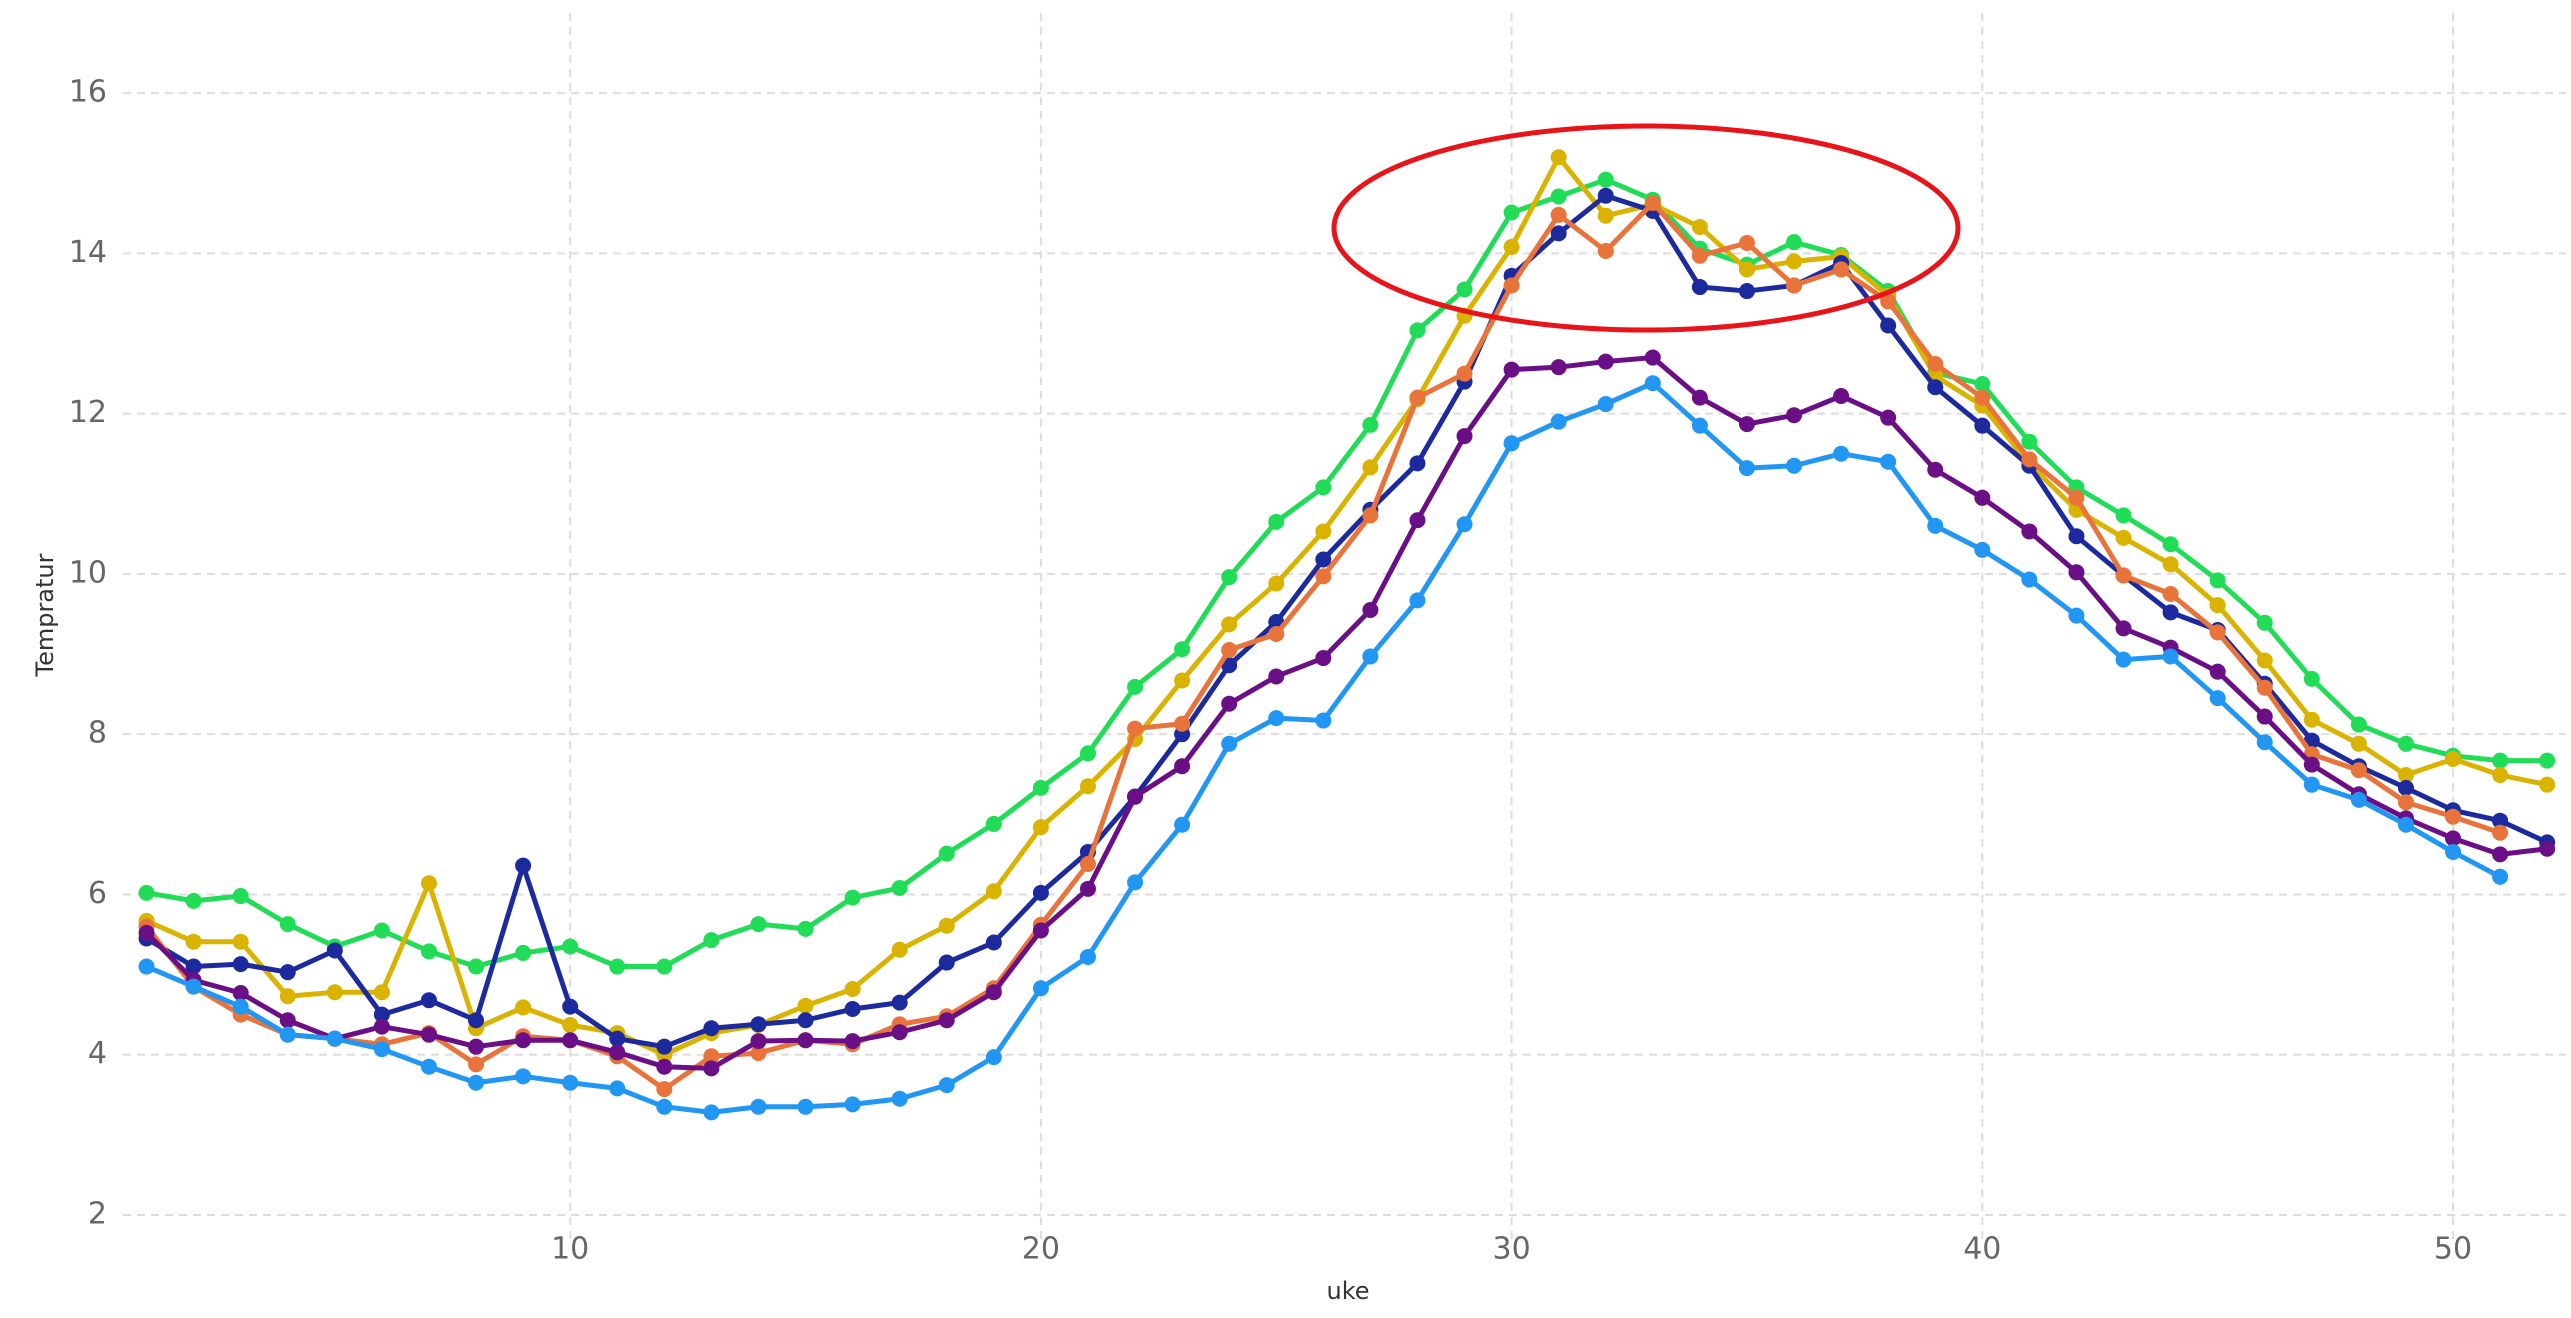 Image resolution: width=2571 pixels, height=1318 pixels. Describe the element at coordinates (97, 893) in the screenshot. I see `y-tick-label: 6` at that location.